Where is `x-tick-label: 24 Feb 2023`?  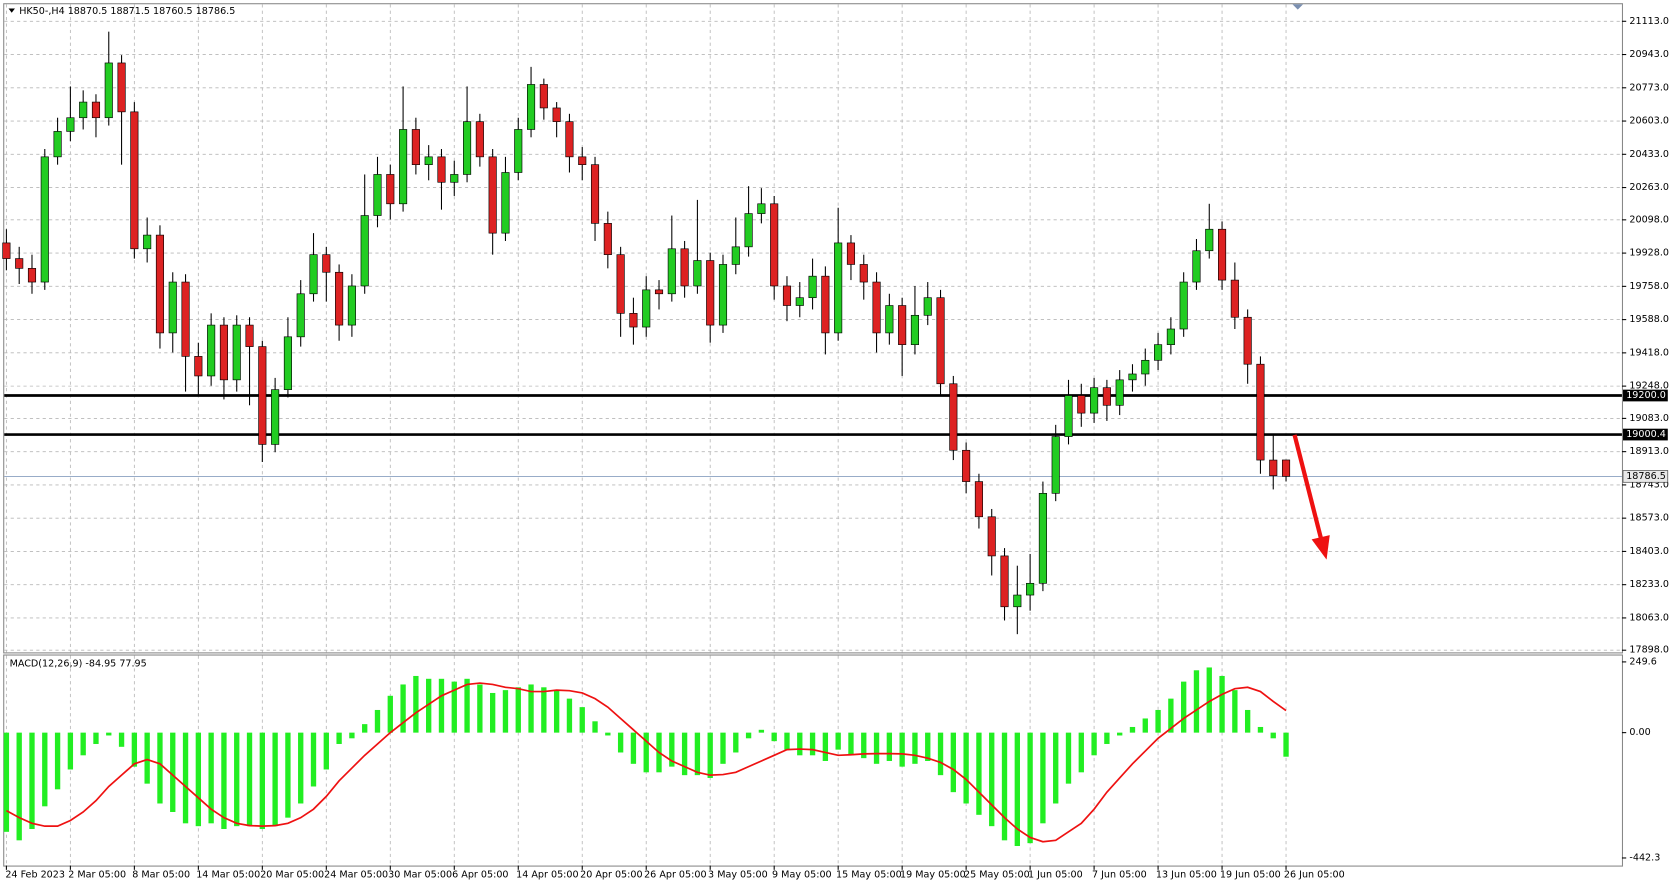
x-tick-label: 24 Feb 2023 is located at coordinates (35, 875).